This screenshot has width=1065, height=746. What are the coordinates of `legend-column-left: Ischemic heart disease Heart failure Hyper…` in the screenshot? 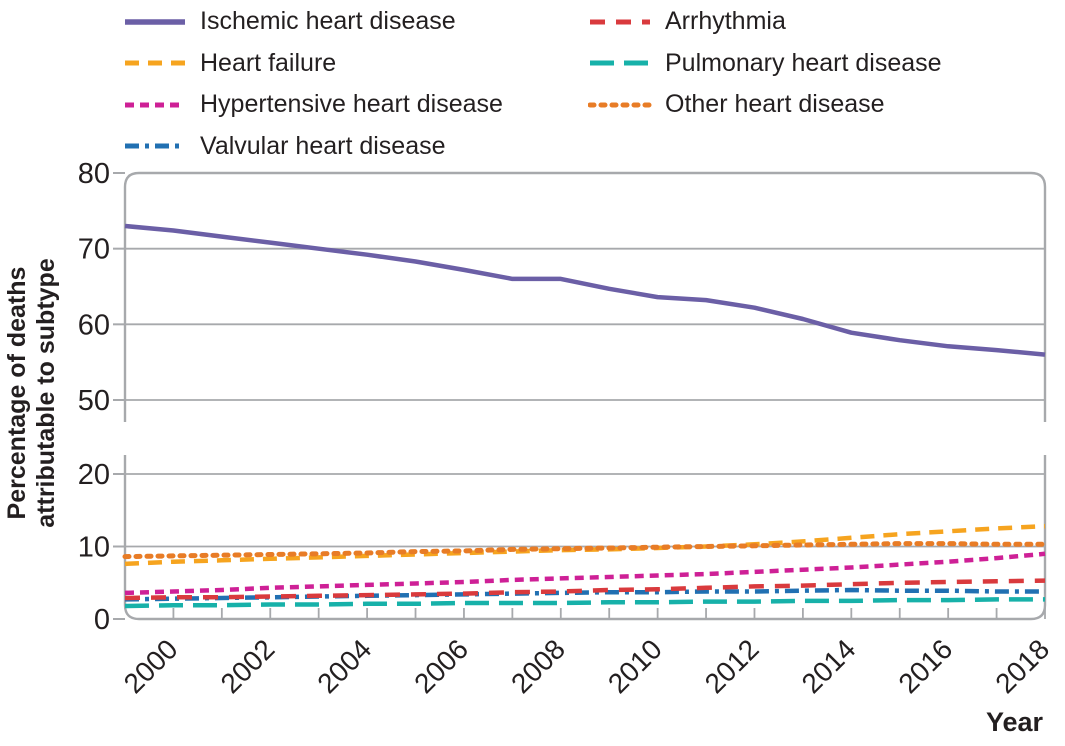 It's located at (354, 84).